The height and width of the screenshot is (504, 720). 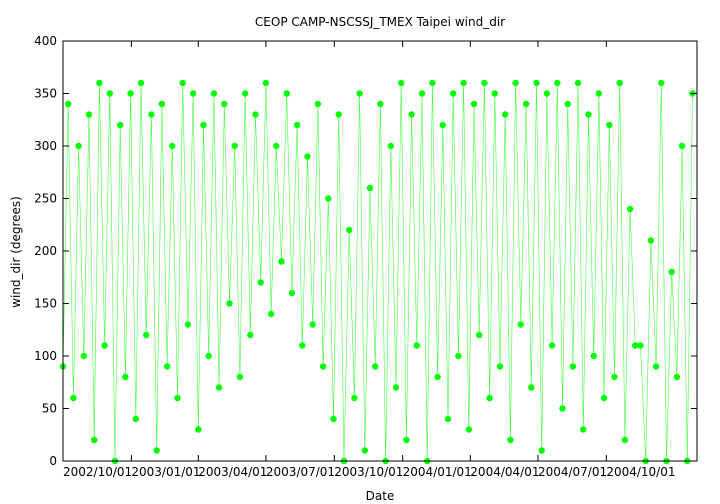 I want to click on x-tick-label: 2004/07/01, so click(x=572, y=472).